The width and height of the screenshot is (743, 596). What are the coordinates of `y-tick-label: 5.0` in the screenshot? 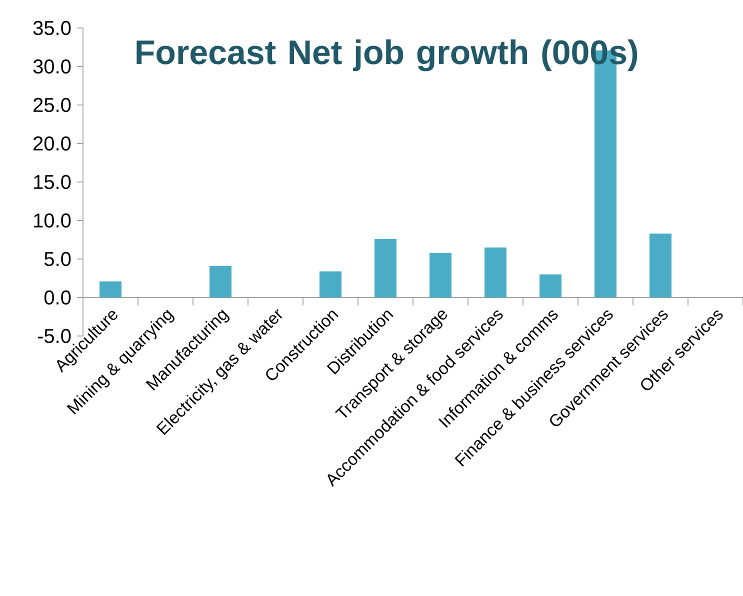 It's located at (57, 259).